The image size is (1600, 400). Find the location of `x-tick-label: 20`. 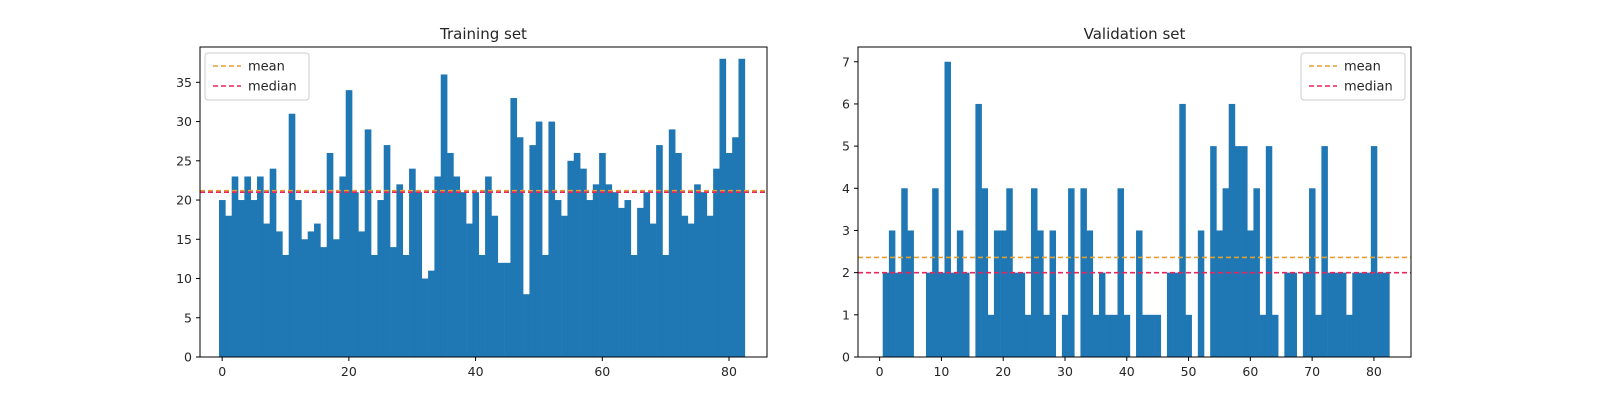

x-tick-label: 20 is located at coordinates (1003, 371).